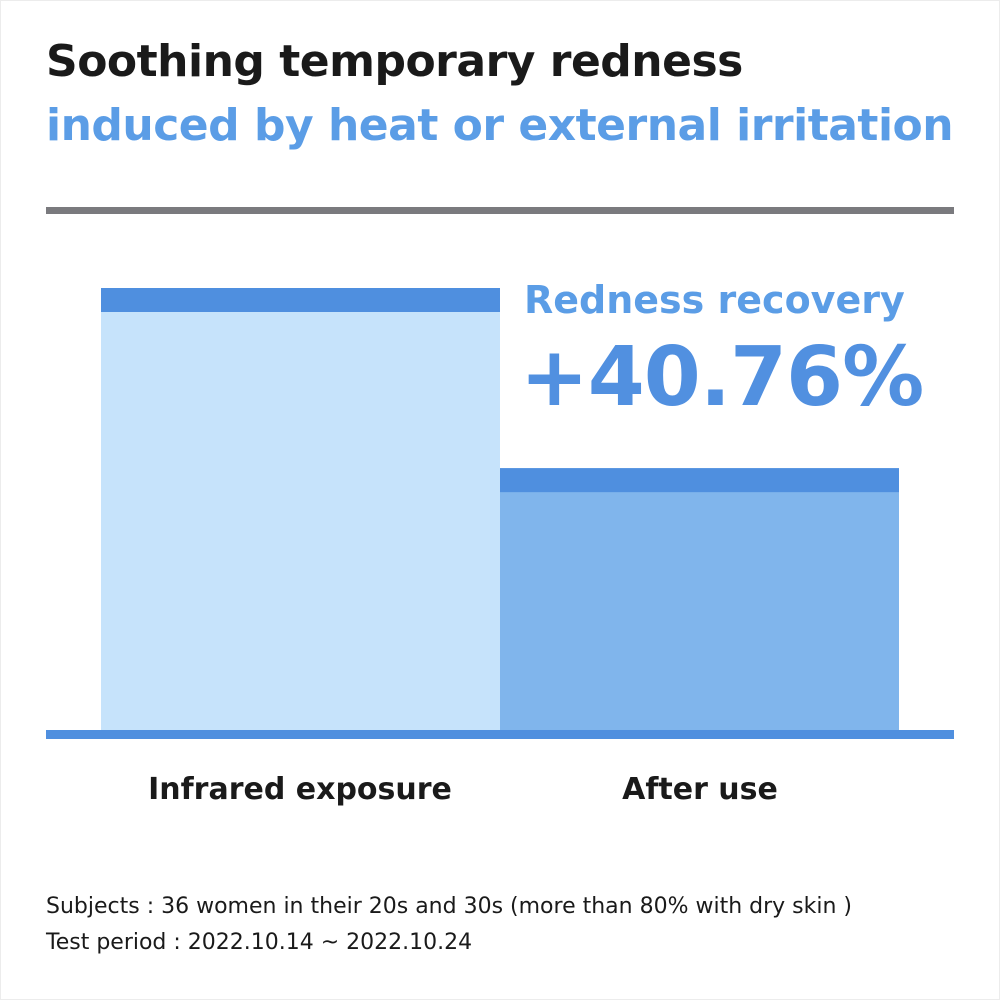 This screenshot has width=1000, height=1000. What do you see at coordinates (714, 300) in the screenshot?
I see `callout-label: Redness recovery` at bounding box center [714, 300].